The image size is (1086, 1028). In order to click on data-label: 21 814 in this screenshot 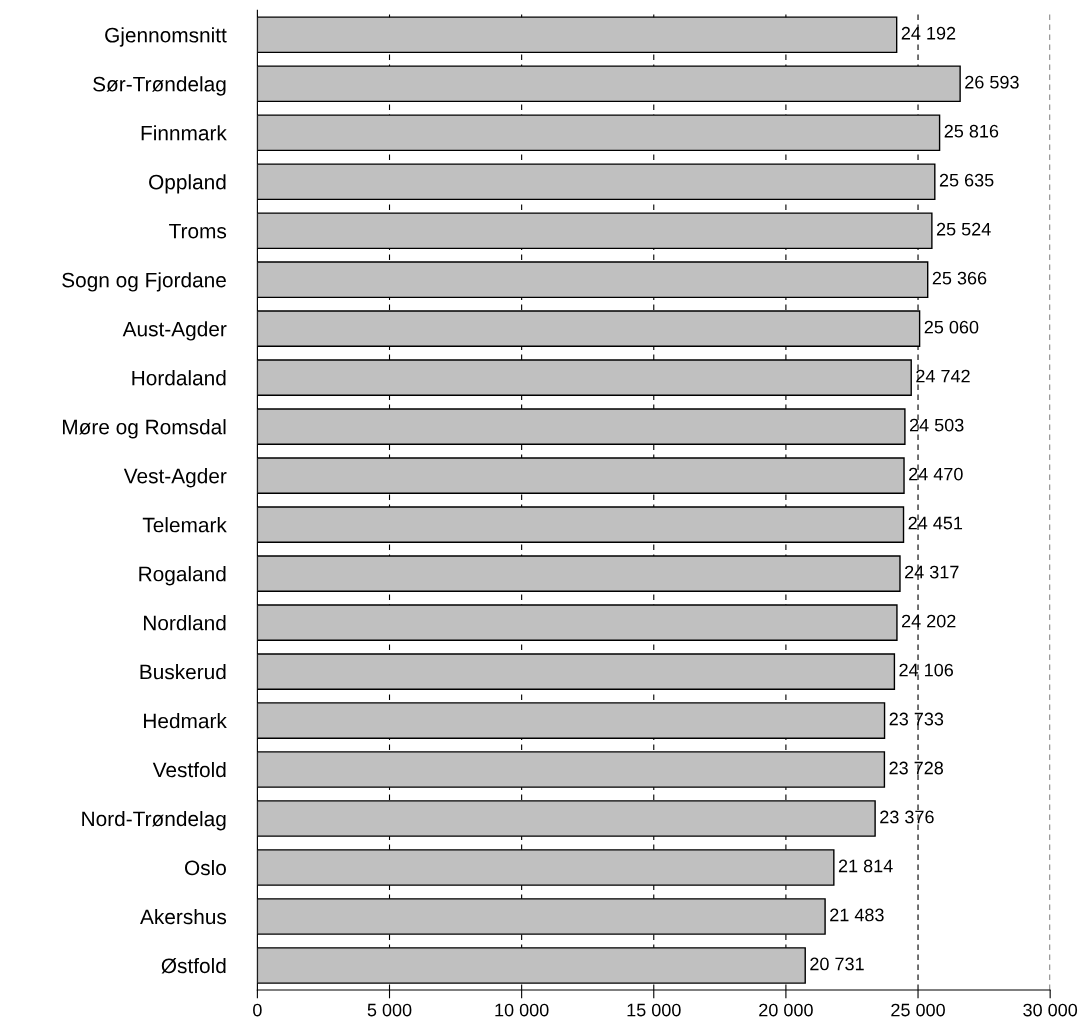, I will do `click(865, 866)`.